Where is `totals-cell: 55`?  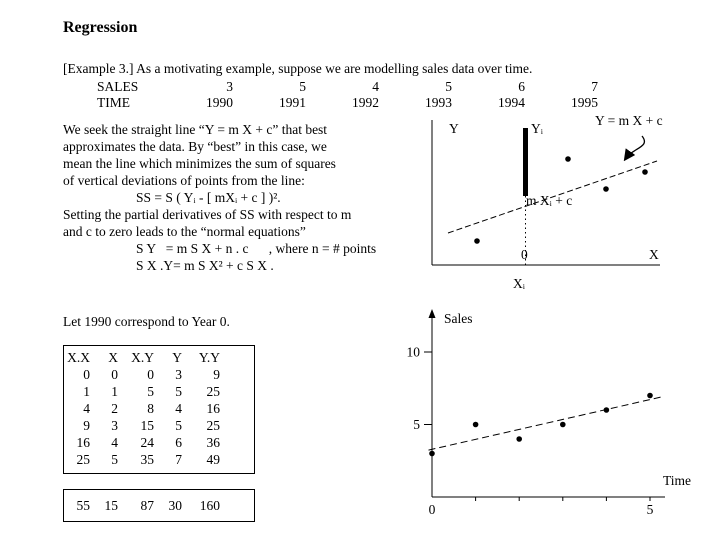 totals-cell: 55 is located at coordinates (83, 505).